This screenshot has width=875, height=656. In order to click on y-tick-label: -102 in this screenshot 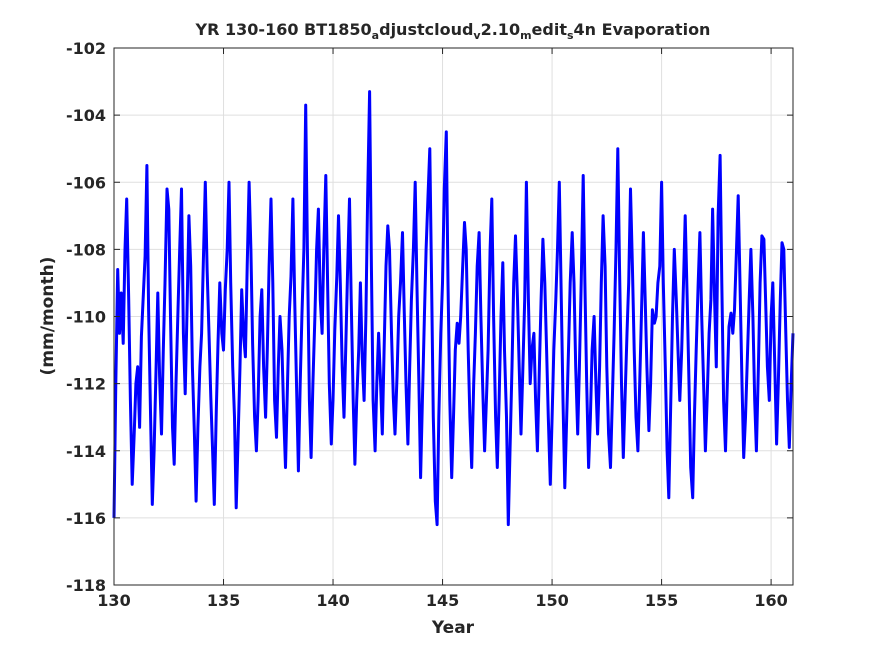, I will do `click(86, 48)`.